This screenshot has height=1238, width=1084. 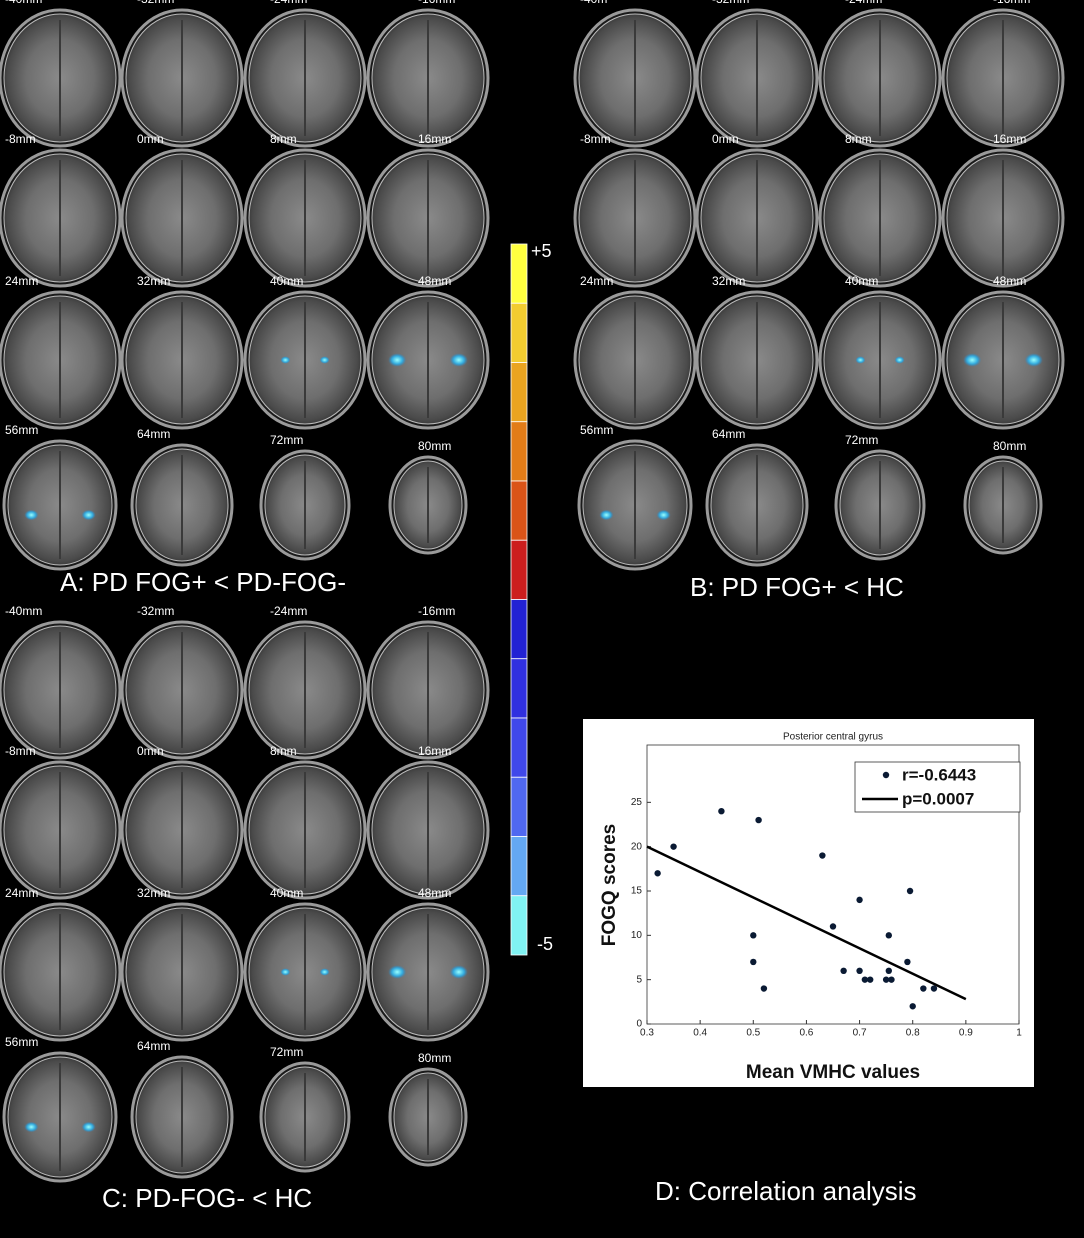 What do you see at coordinates (833, 884) in the screenshot?
I see `plot-frame` at bounding box center [833, 884].